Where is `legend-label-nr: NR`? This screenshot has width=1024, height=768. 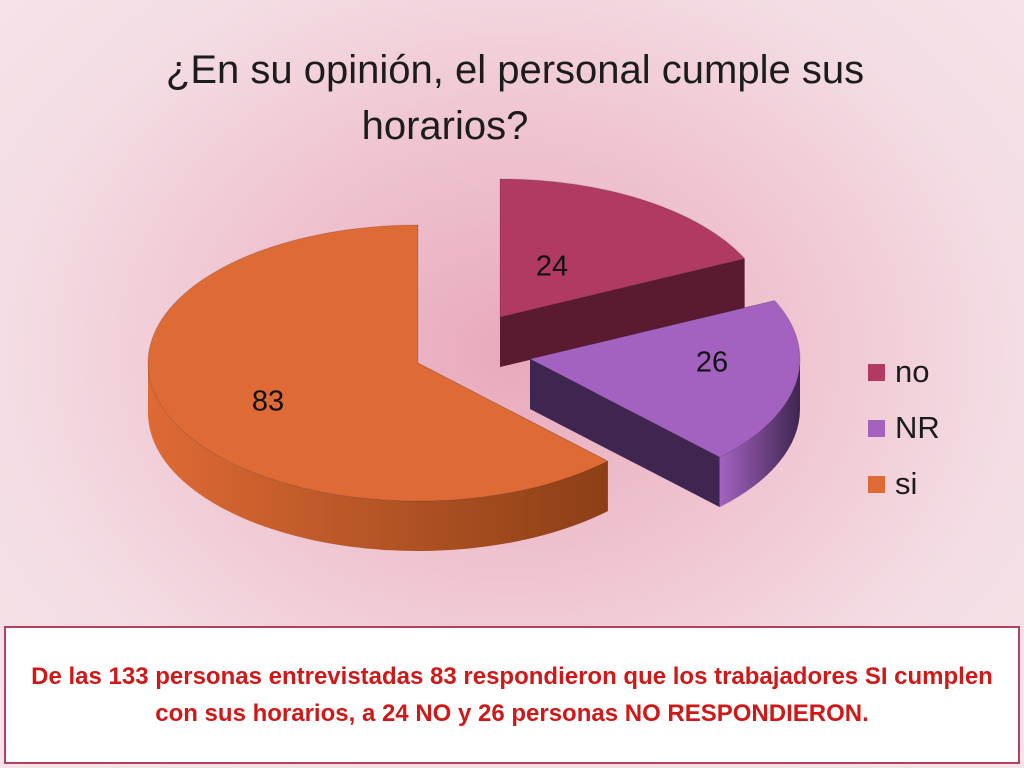
legend-label-nr: NR is located at coordinates (917, 427).